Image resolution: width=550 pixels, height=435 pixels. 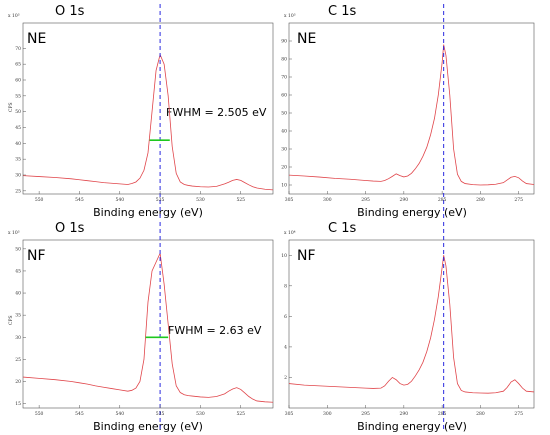 I want to click on y-tick-label: 8, so click(x=285, y=286).